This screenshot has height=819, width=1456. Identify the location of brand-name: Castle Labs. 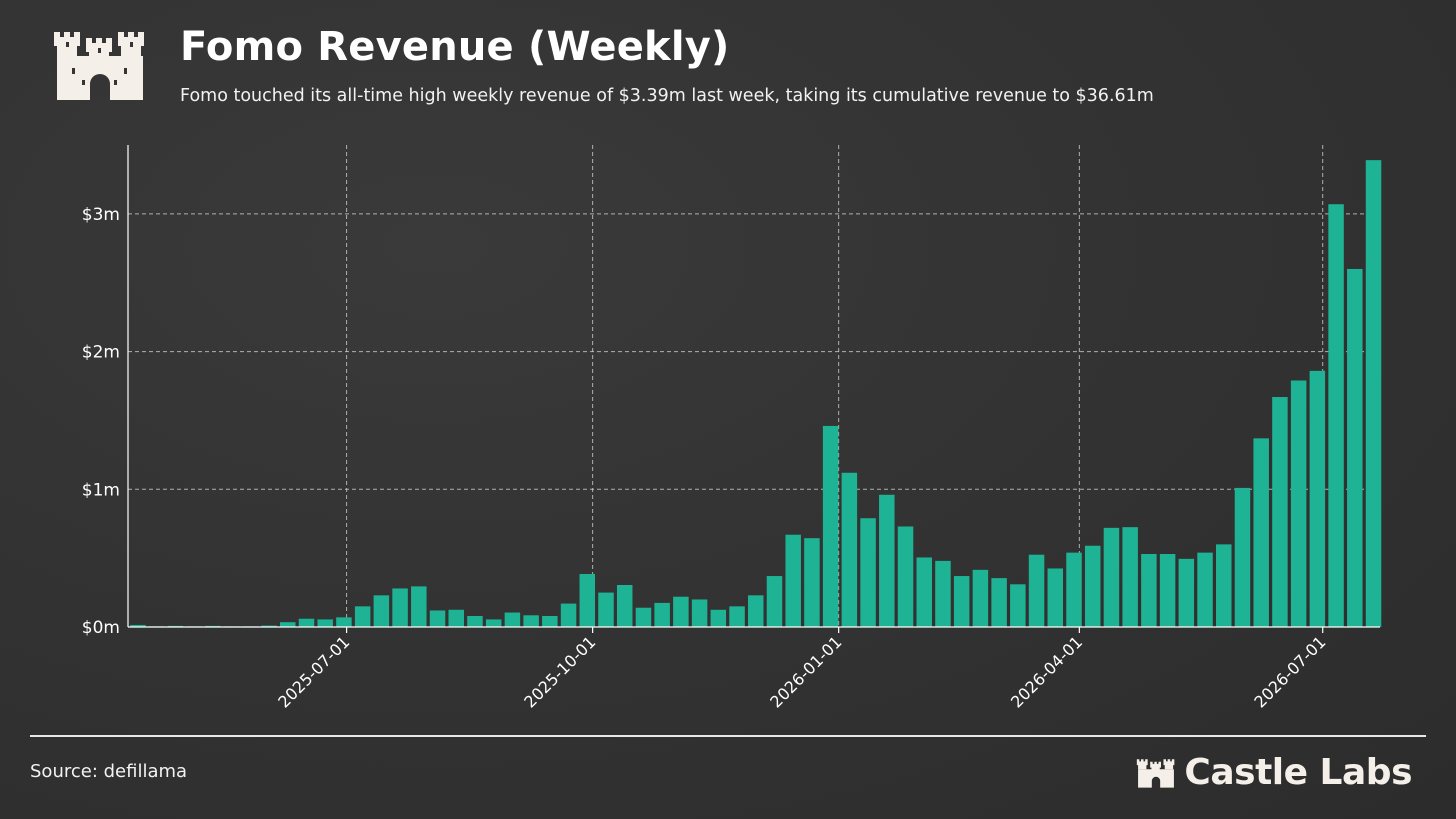
(1298, 772).